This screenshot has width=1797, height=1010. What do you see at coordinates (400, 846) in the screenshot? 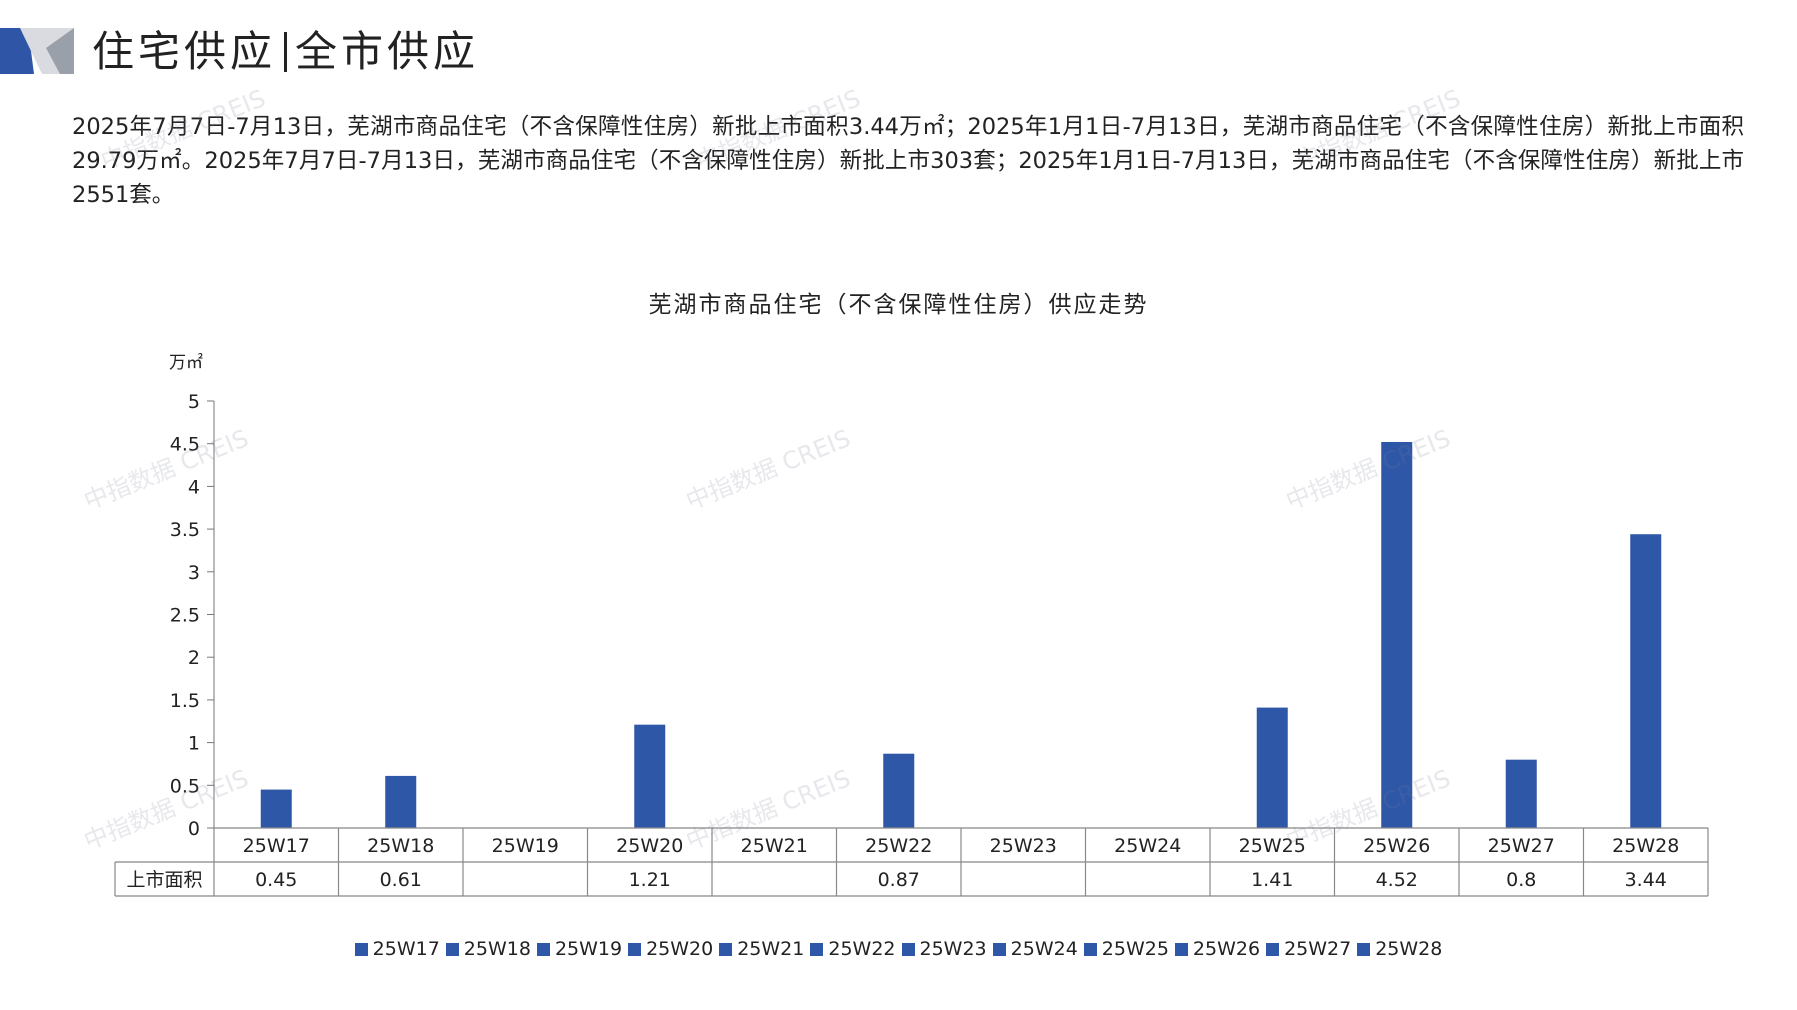
I see `x-tick-label: 25W18` at bounding box center [400, 846].